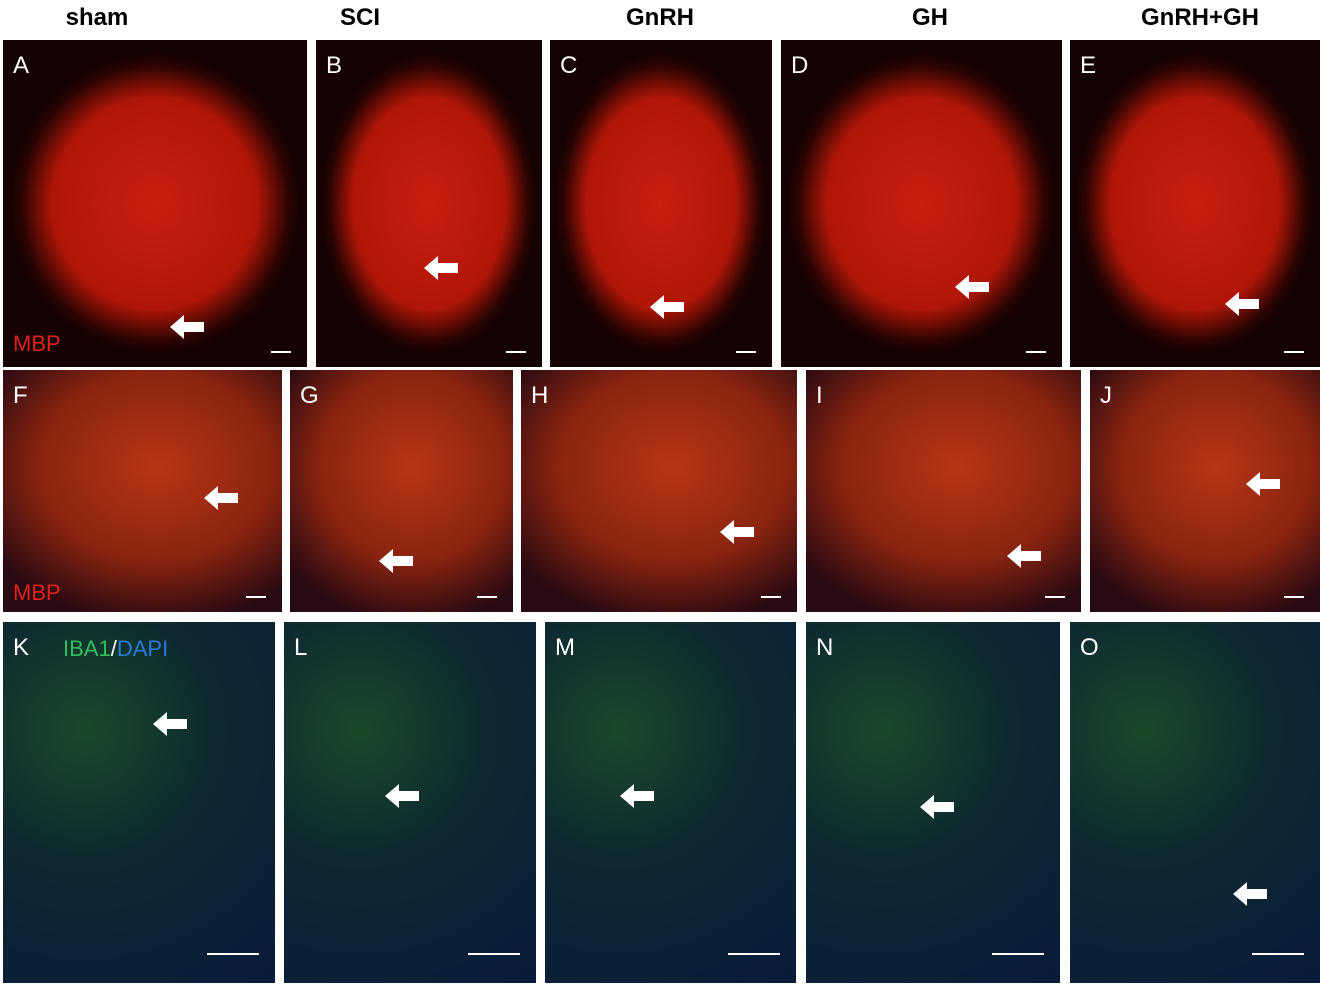 Image resolution: width=1325 pixels, height=987 pixels. What do you see at coordinates (800, 65) in the screenshot?
I see `panel-letter: D` at bounding box center [800, 65].